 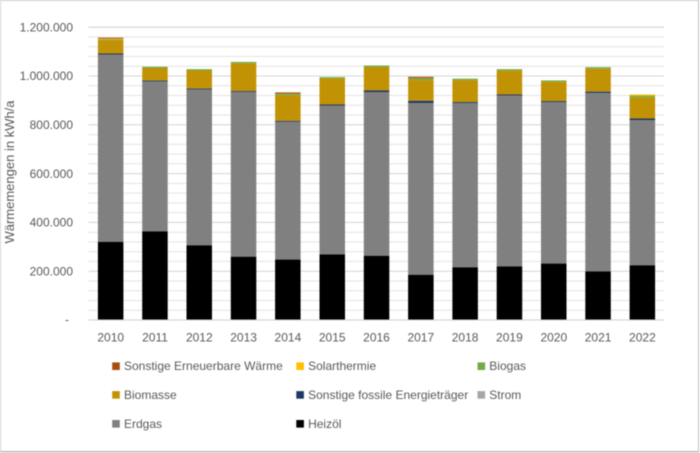 I want to click on svg-text: Biomasse, so click(x=150, y=395).